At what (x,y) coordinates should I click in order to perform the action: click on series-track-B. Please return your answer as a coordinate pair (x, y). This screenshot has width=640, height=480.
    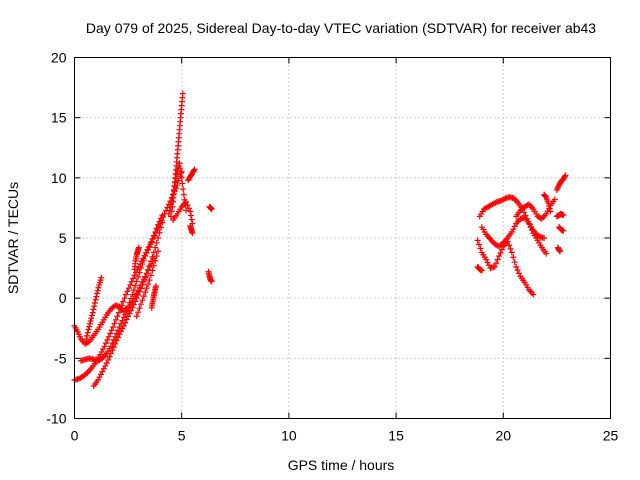
    Looking at the image, I should click on (128, 304).